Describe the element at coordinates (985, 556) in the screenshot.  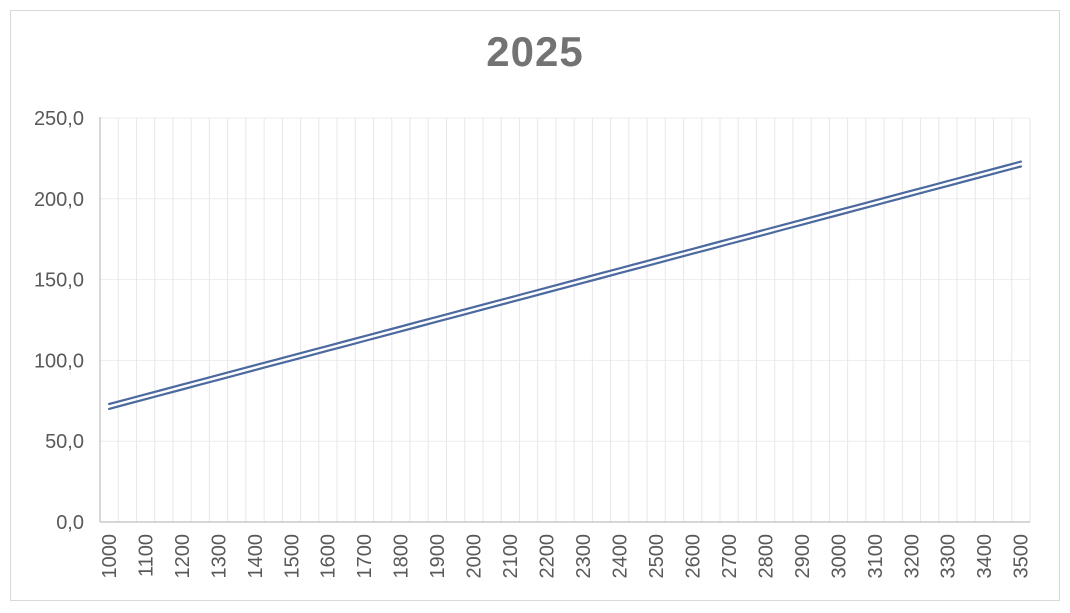
I see `x-tick-label: 3400` at that location.